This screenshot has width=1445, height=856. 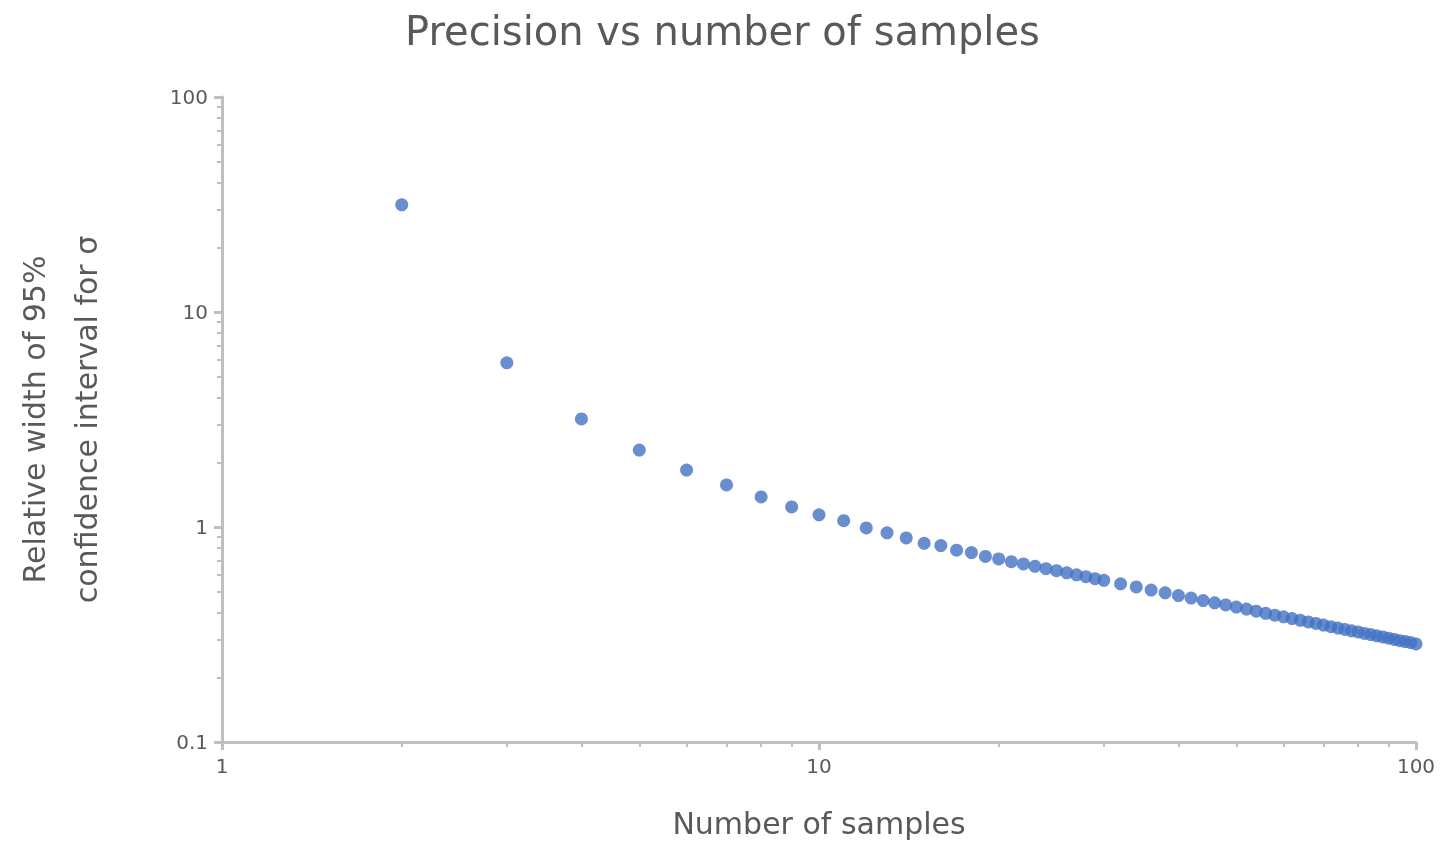 What do you see at coordinates (722, 31) in the screenshot?
I see `chart-title: Precision vs number of samples` at bounding box center [722, 31].